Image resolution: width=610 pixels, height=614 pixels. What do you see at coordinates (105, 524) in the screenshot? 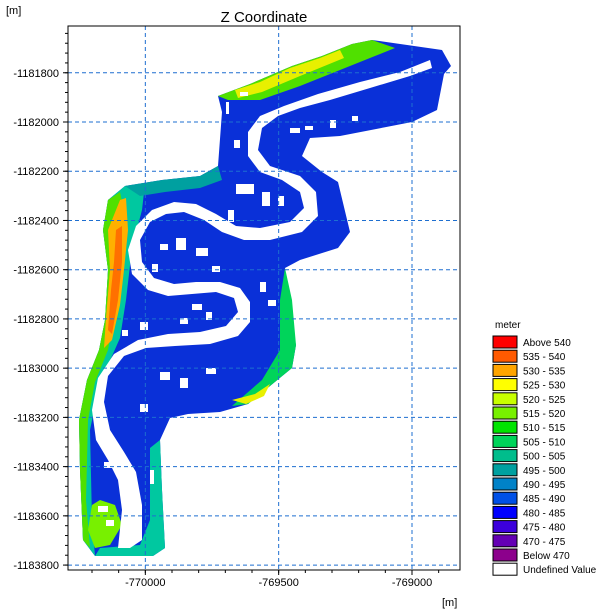
I see `bank-band-south-green` at bounding box center [105, 524].